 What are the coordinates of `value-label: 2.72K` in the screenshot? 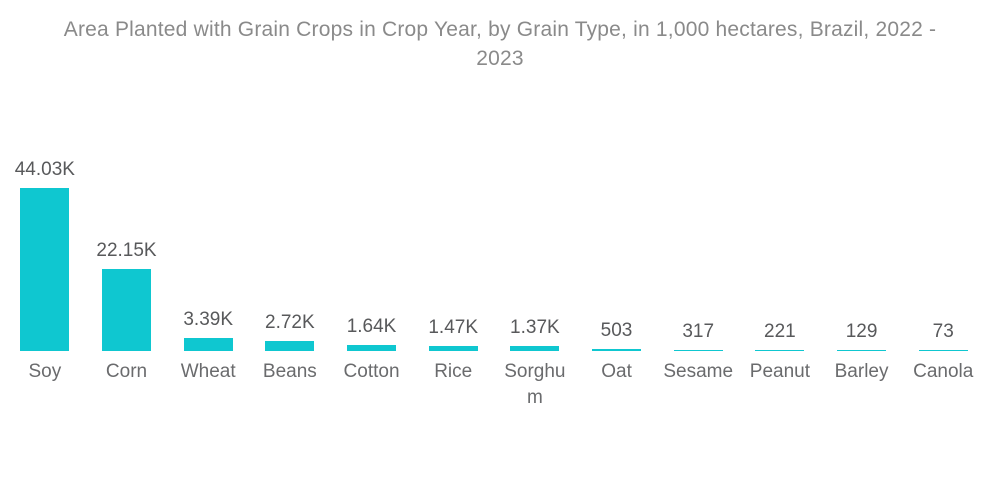 It's located at (290, 322).